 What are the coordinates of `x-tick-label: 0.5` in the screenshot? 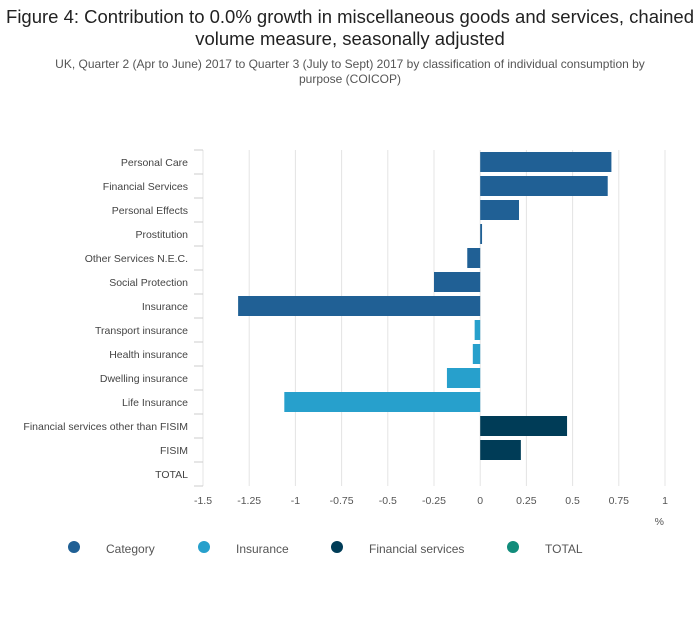 It's located at (572, 501).